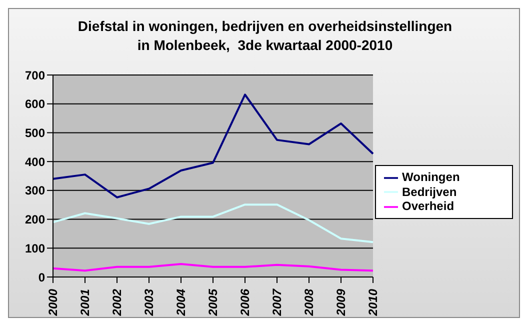 This screenshot has height=326, width=528. What do you see at coordinates (35, 104) in the screenshot?
I see `y-tick-label: 600` at bounding box center [35, 104].